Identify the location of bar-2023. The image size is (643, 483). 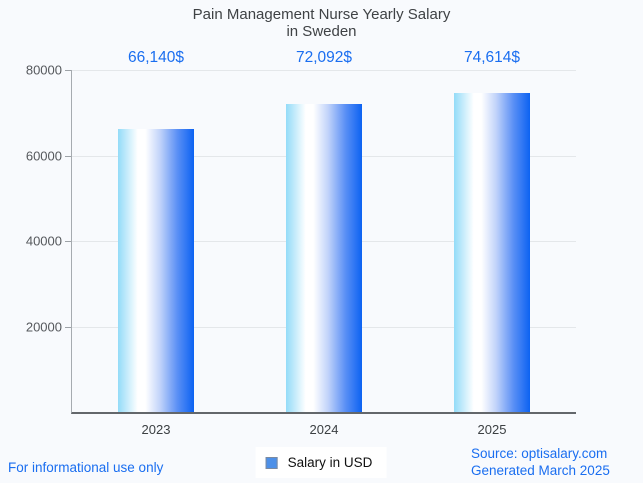
(156, 270).